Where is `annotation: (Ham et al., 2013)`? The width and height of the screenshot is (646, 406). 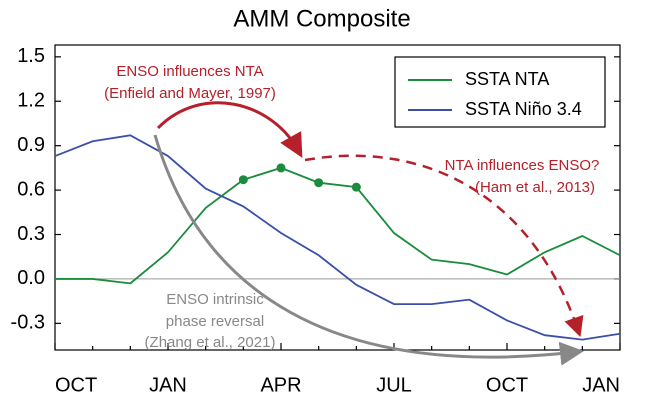 annotation: (Ham et al., 2013) is located at coordinates (535, 187).